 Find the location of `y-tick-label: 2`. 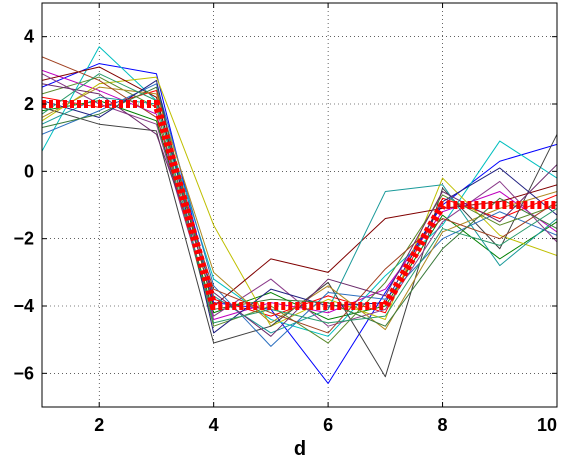

y-tick-label: 2 is located at coordinates (29, 104).